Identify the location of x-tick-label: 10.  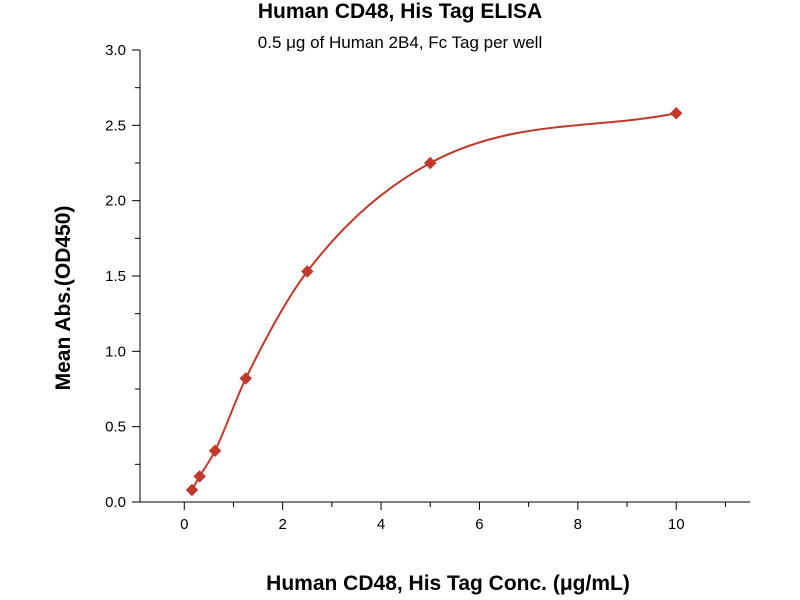
(676, 524).